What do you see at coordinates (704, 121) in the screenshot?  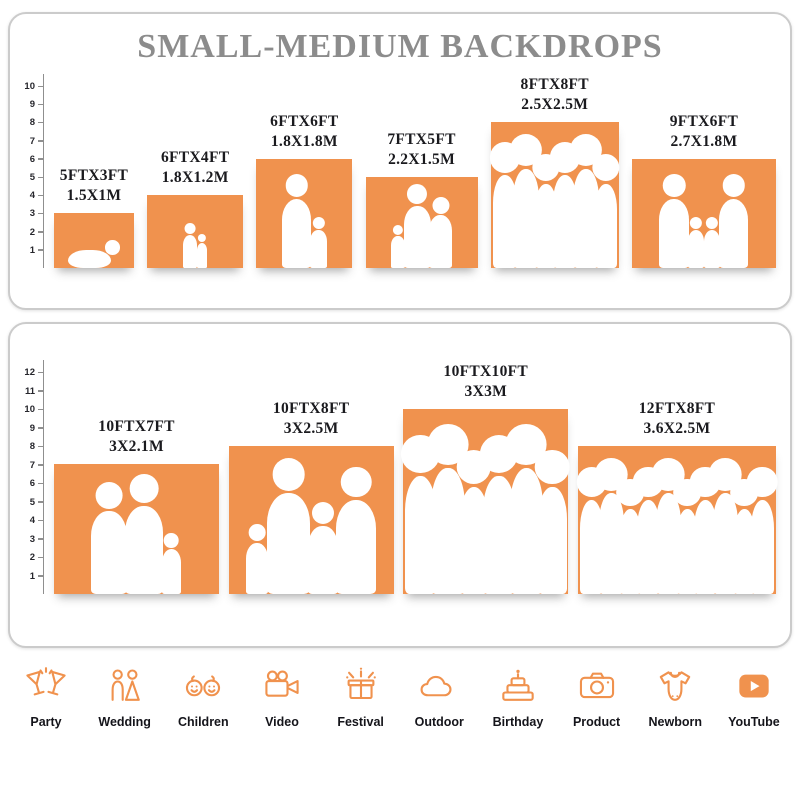 I see `size-ft: 9FTX6FT` at bounding box center [704, 121].